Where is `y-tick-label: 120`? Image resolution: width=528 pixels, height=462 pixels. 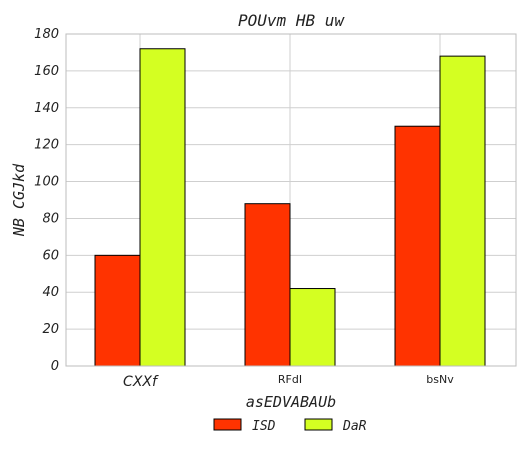 y-tick-label: 120 is located at coordinates (46, 145).